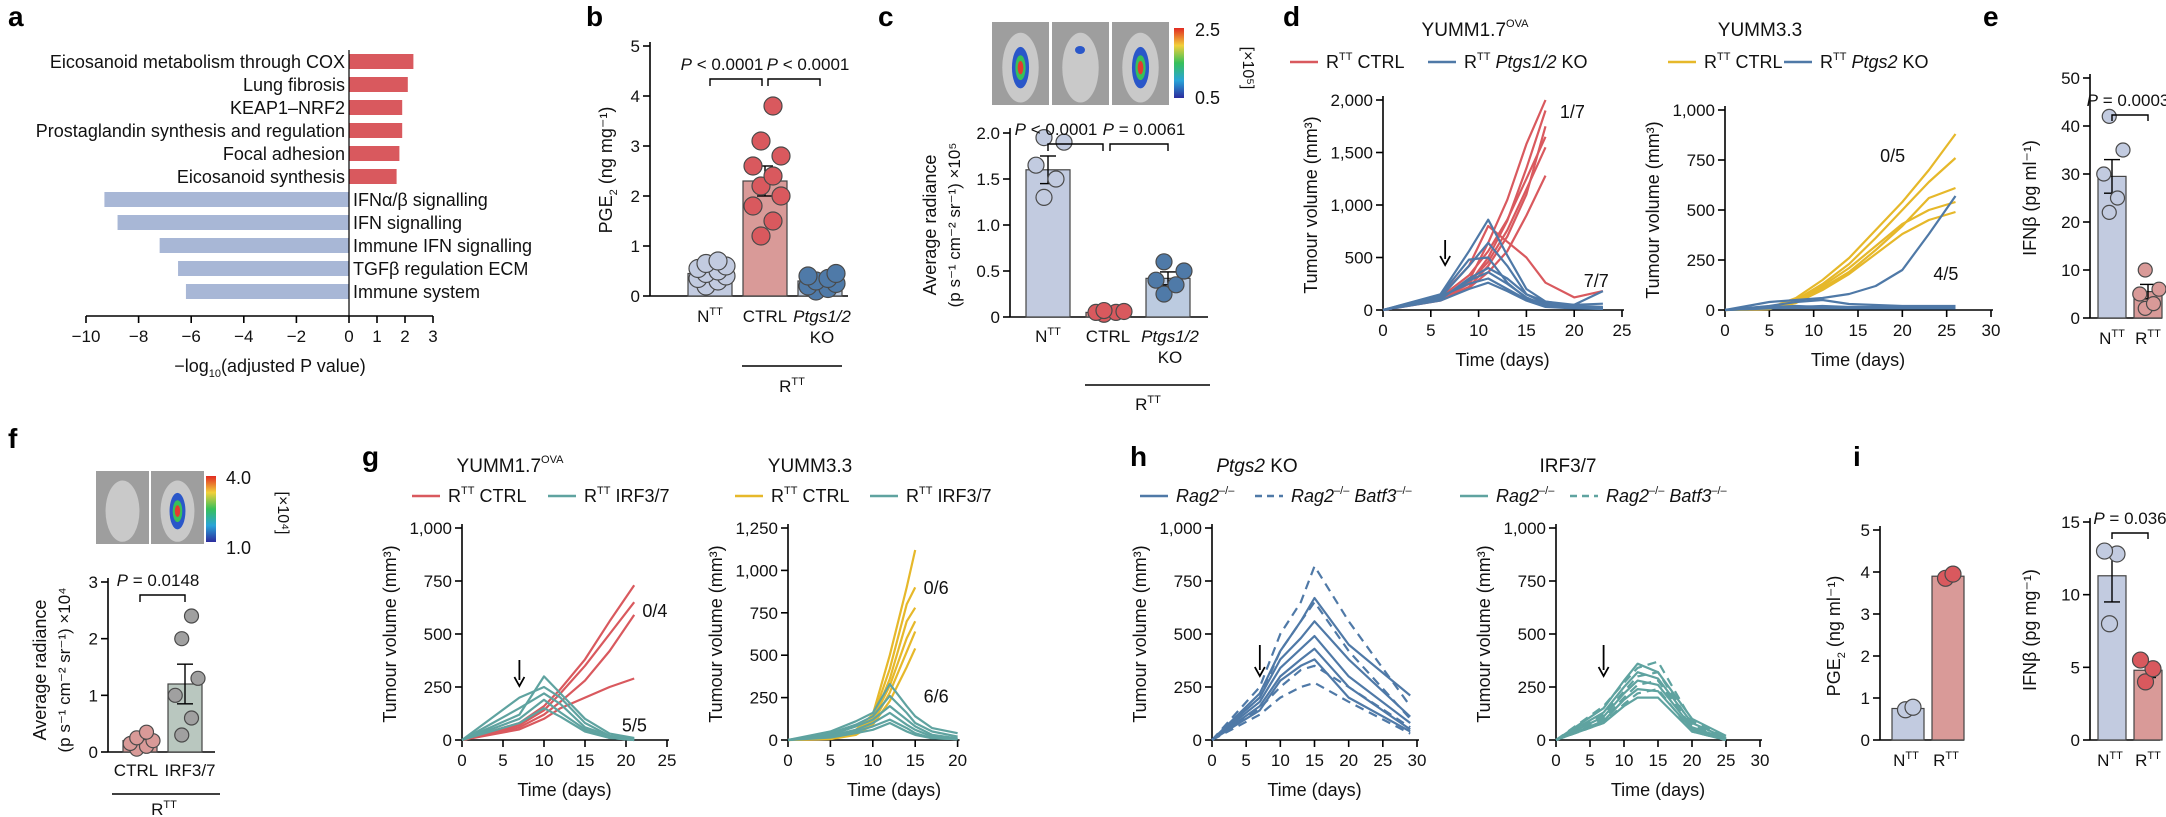 The width and height of the screenshot is (2166, 817). What do you see at coordinates (957, 760) in the screenshot?
I see `x-tick-label: 20` at bounding box center [957, 760].